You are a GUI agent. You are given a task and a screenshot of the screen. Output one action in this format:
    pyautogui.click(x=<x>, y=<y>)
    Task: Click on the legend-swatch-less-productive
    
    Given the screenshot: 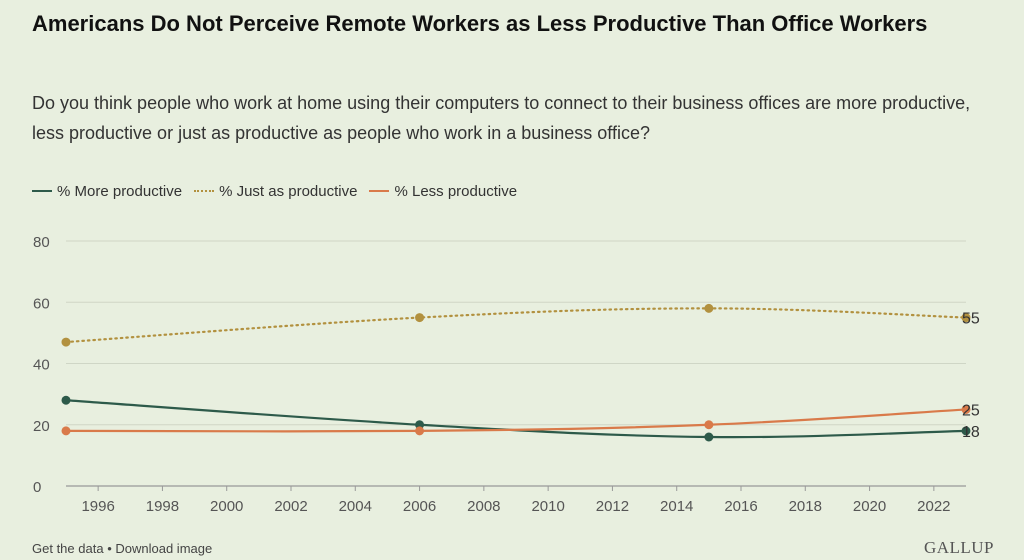 What is the action you would take?
    pyautogui.click(x=379, y=191)
    